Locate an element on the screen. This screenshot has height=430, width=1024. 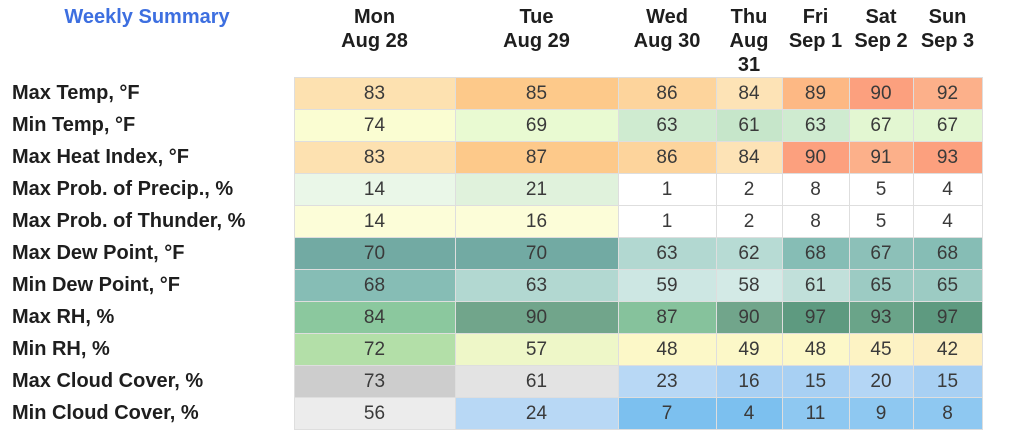
day-date: Aug 28 is located at coordinates (374, 41).